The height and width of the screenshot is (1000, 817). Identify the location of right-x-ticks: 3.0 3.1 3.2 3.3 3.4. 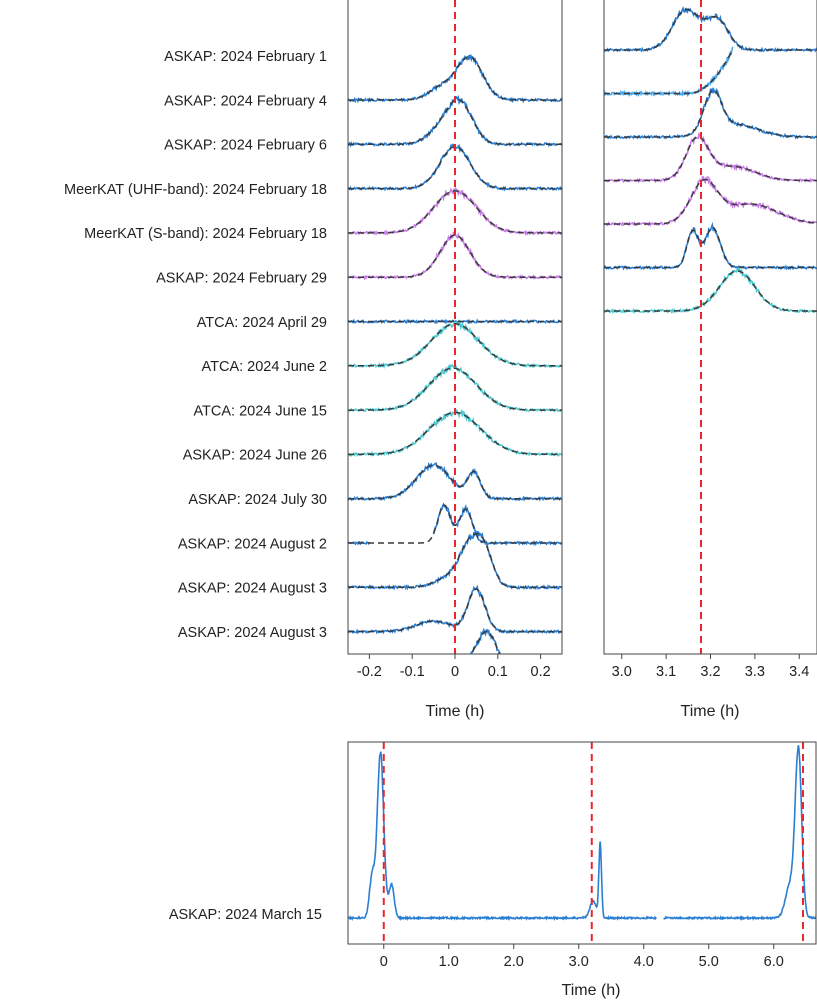
(710, 667).